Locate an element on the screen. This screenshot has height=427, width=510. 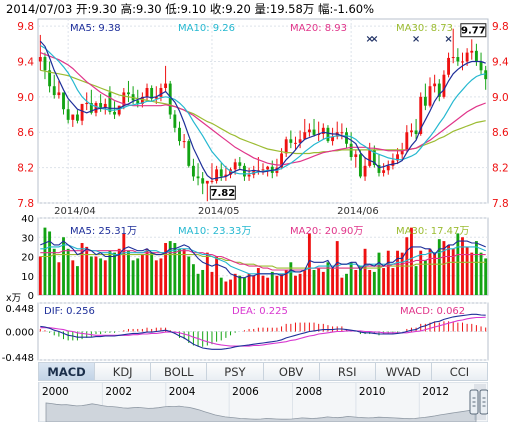
macd-tick: 0.000 is located at coordinates (19, 333).